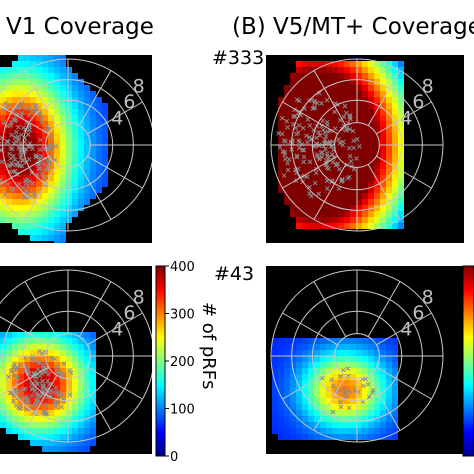  Describe the element at coordinates (41, 309) in the screenshot. I see `polar-spoke` at that location.